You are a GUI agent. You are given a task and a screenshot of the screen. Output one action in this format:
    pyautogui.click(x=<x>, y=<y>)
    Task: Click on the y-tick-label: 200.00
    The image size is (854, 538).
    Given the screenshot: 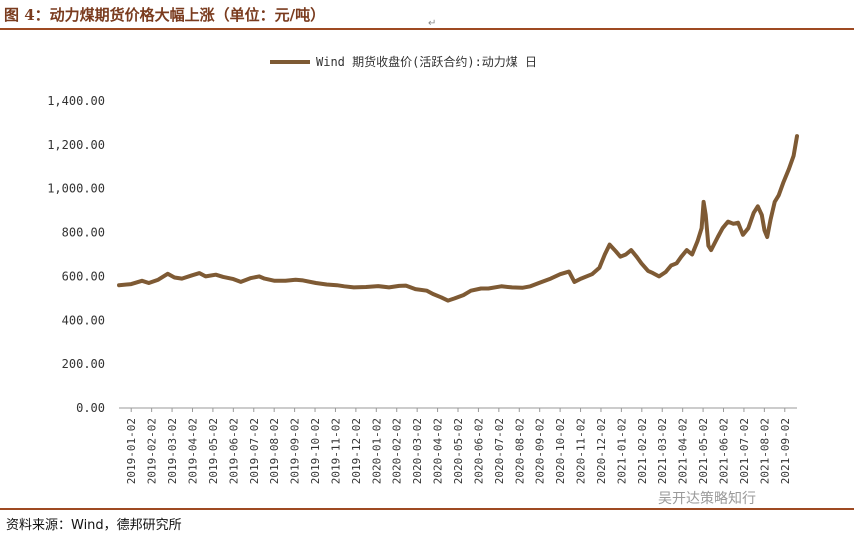 What is the action you would take?
    pyautogui.click(x=83, y=364)
    